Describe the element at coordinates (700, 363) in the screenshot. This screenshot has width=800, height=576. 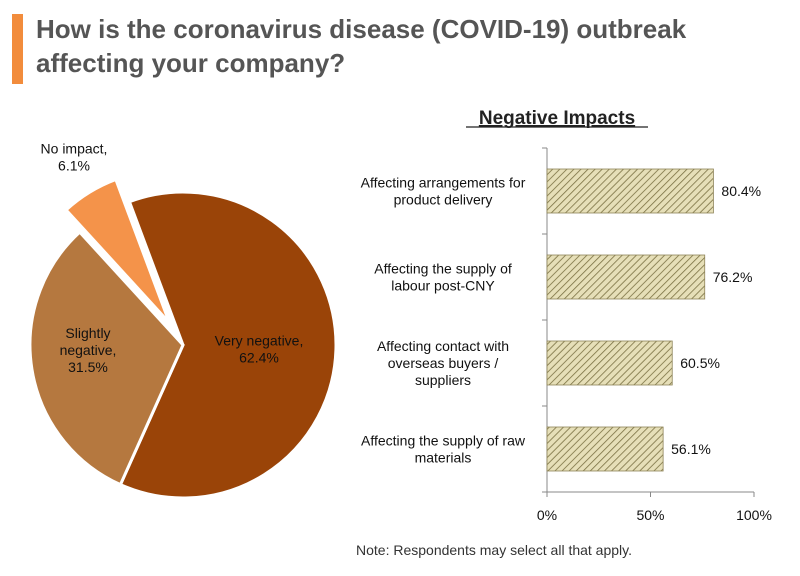
I see `bar-value-label: 60.5%` at that location.